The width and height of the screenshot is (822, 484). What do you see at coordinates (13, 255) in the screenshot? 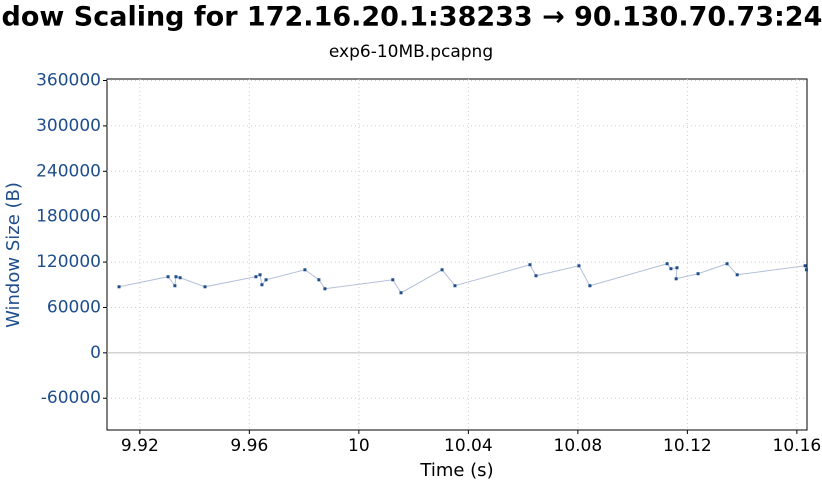
I see `y-axis-title: Window Size (B)` at bounding box center [13, 255].